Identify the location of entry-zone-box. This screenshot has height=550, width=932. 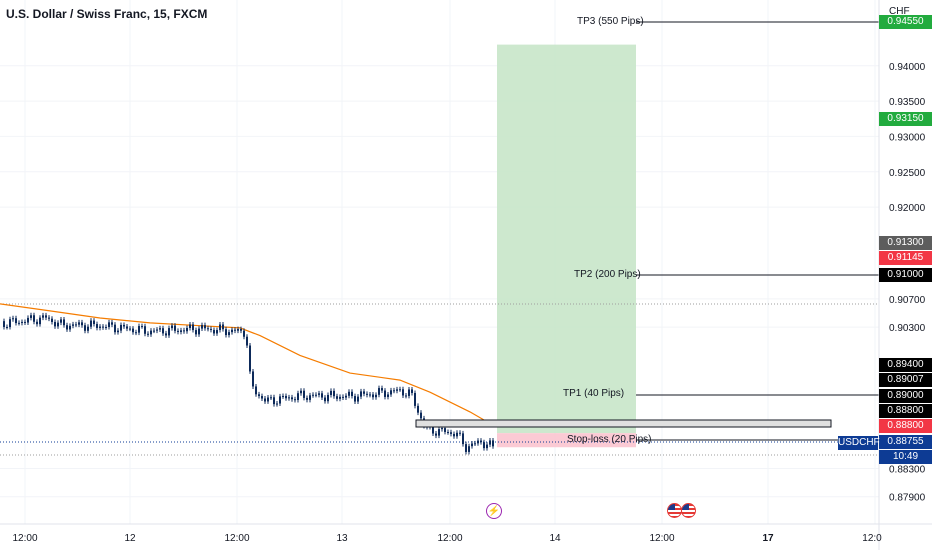
(623, 423).